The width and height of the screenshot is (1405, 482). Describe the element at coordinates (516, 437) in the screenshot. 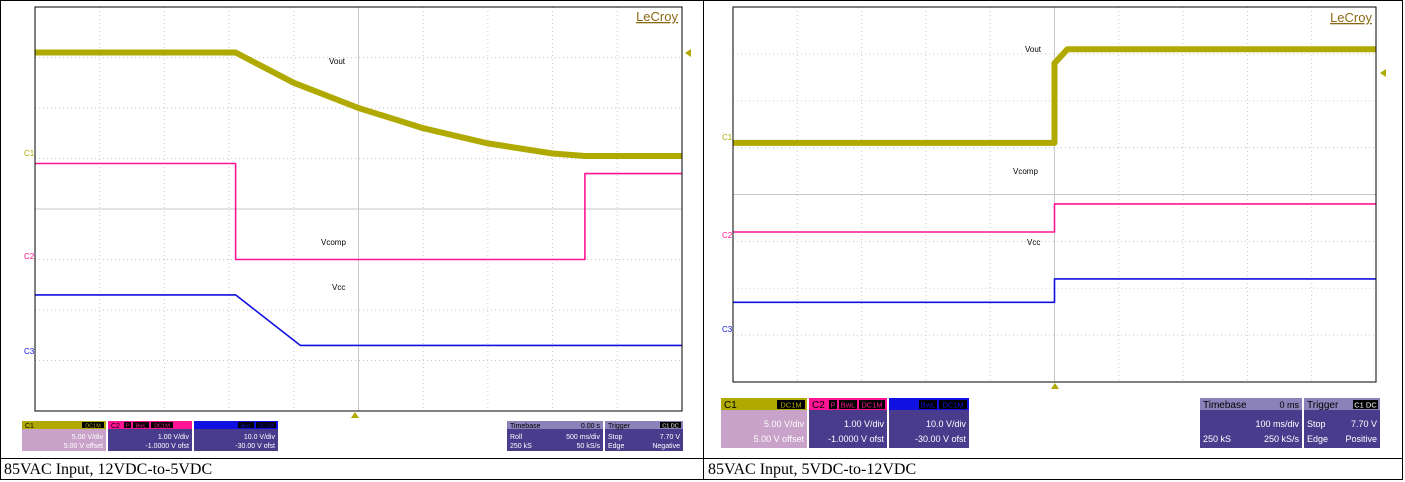

I see `timebase-mode: Roll` at that location.